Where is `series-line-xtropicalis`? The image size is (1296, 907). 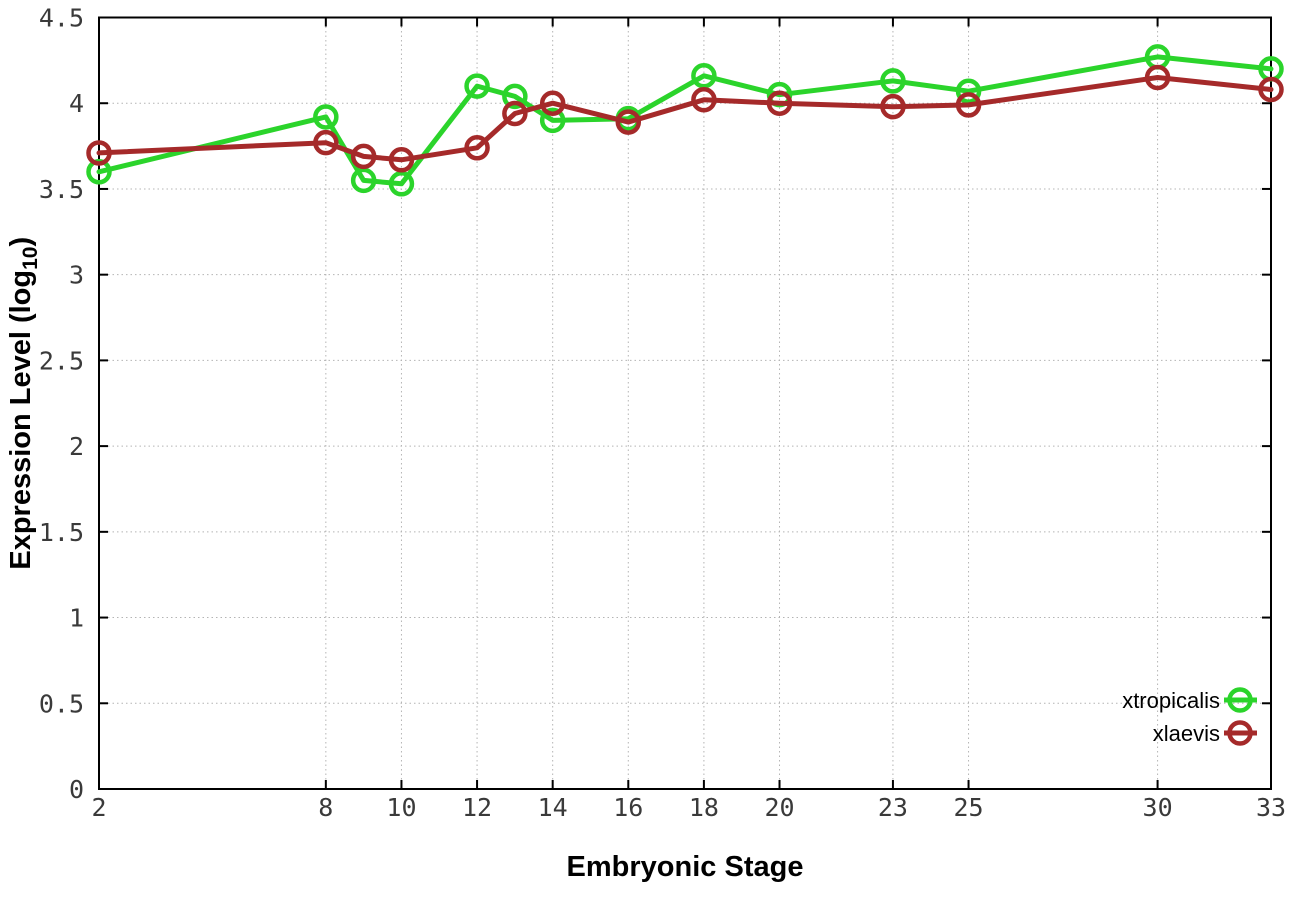
series-line-xtropicalis is located at coordinates (685, 120).